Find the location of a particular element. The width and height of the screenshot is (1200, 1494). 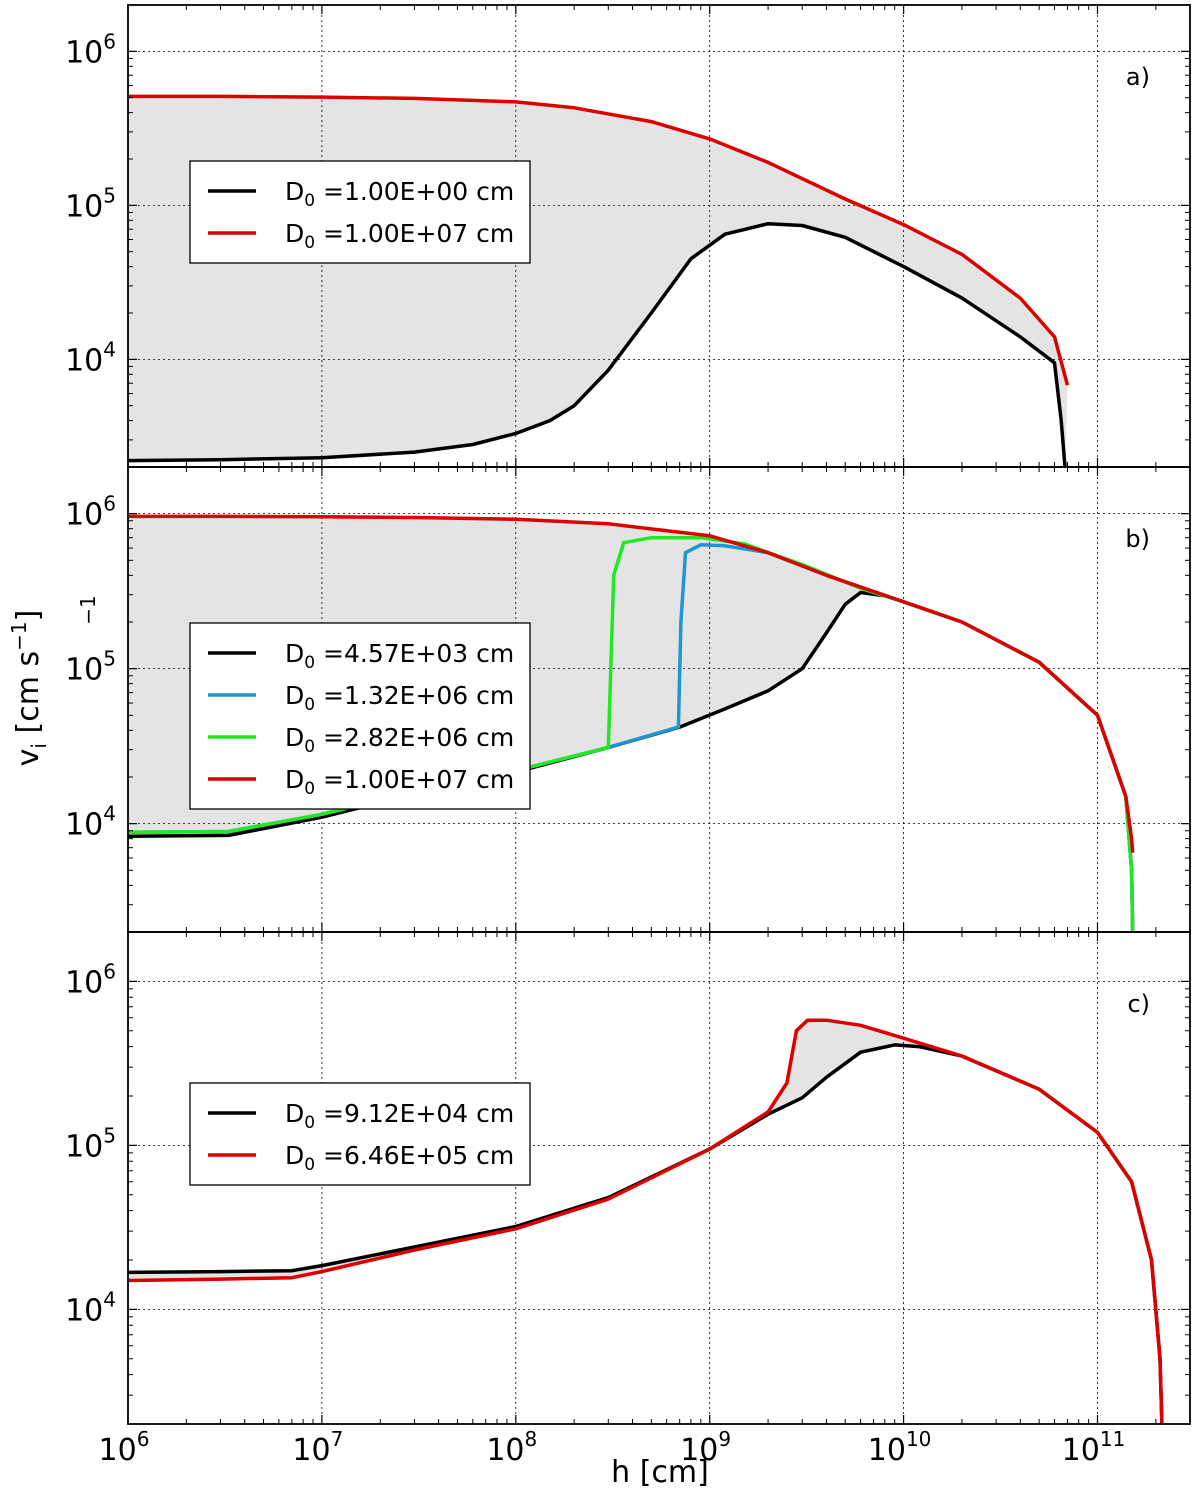

panel-label: b) is located at coordinates (1137, 539).